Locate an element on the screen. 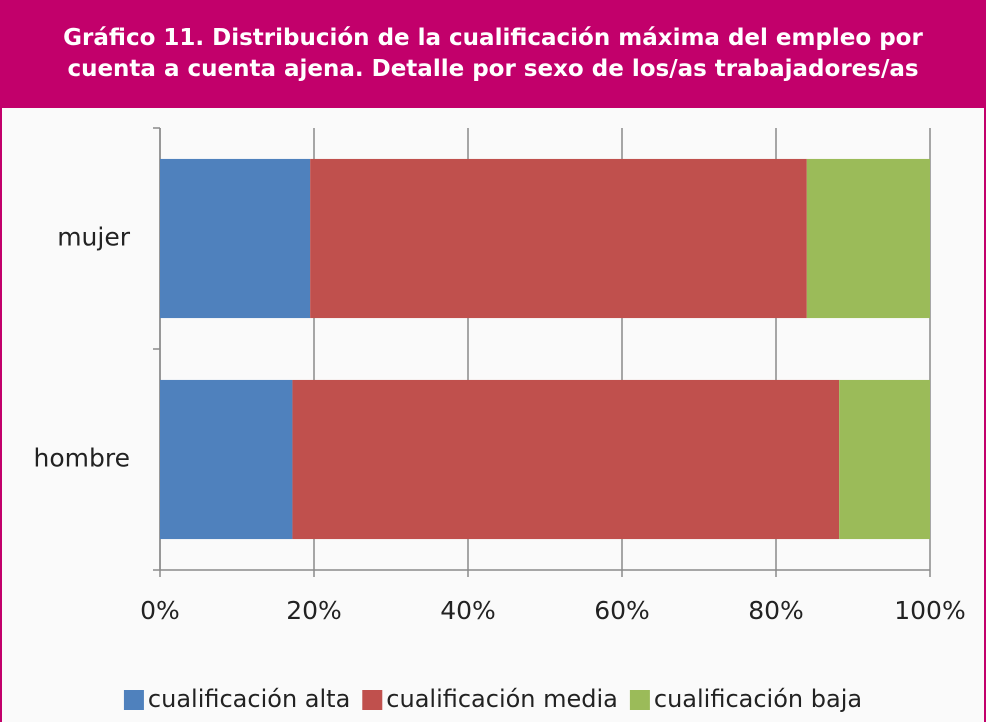  y-tick-label: hombre is located at coordinates (82, 458).